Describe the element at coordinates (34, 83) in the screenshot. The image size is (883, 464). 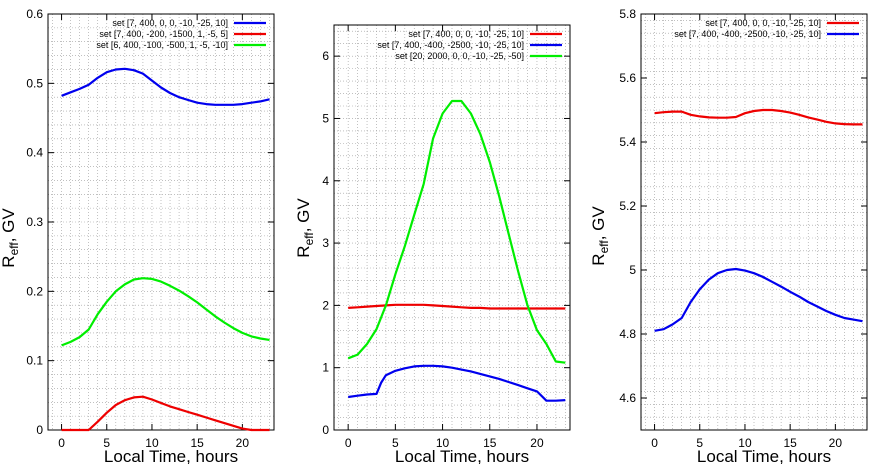
I see `y-tick-label: 0.5` at that location.